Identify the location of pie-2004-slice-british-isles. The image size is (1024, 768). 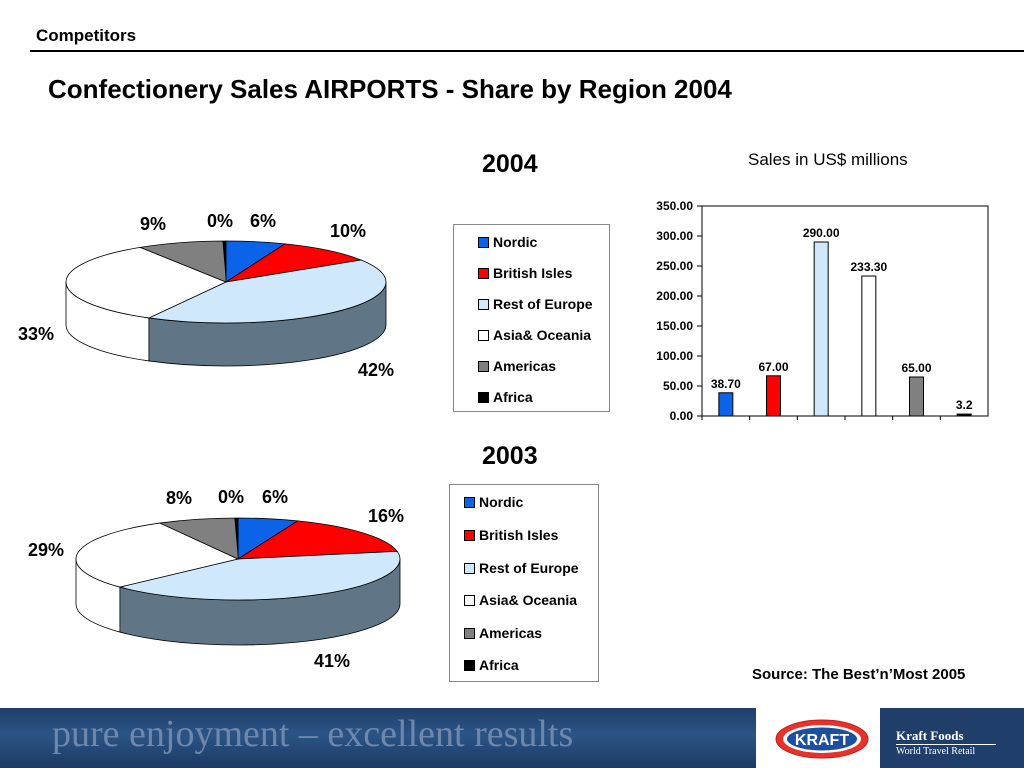
(294, 263).